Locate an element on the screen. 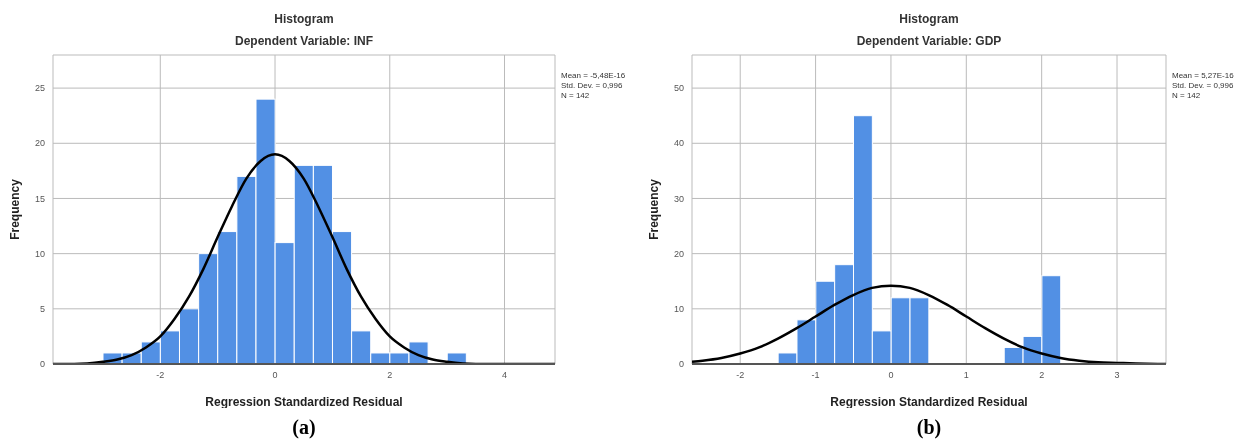 The height and width of the screenshot is (448, 1251). x-tick-label: 1 is located at coordinates (966, 375).